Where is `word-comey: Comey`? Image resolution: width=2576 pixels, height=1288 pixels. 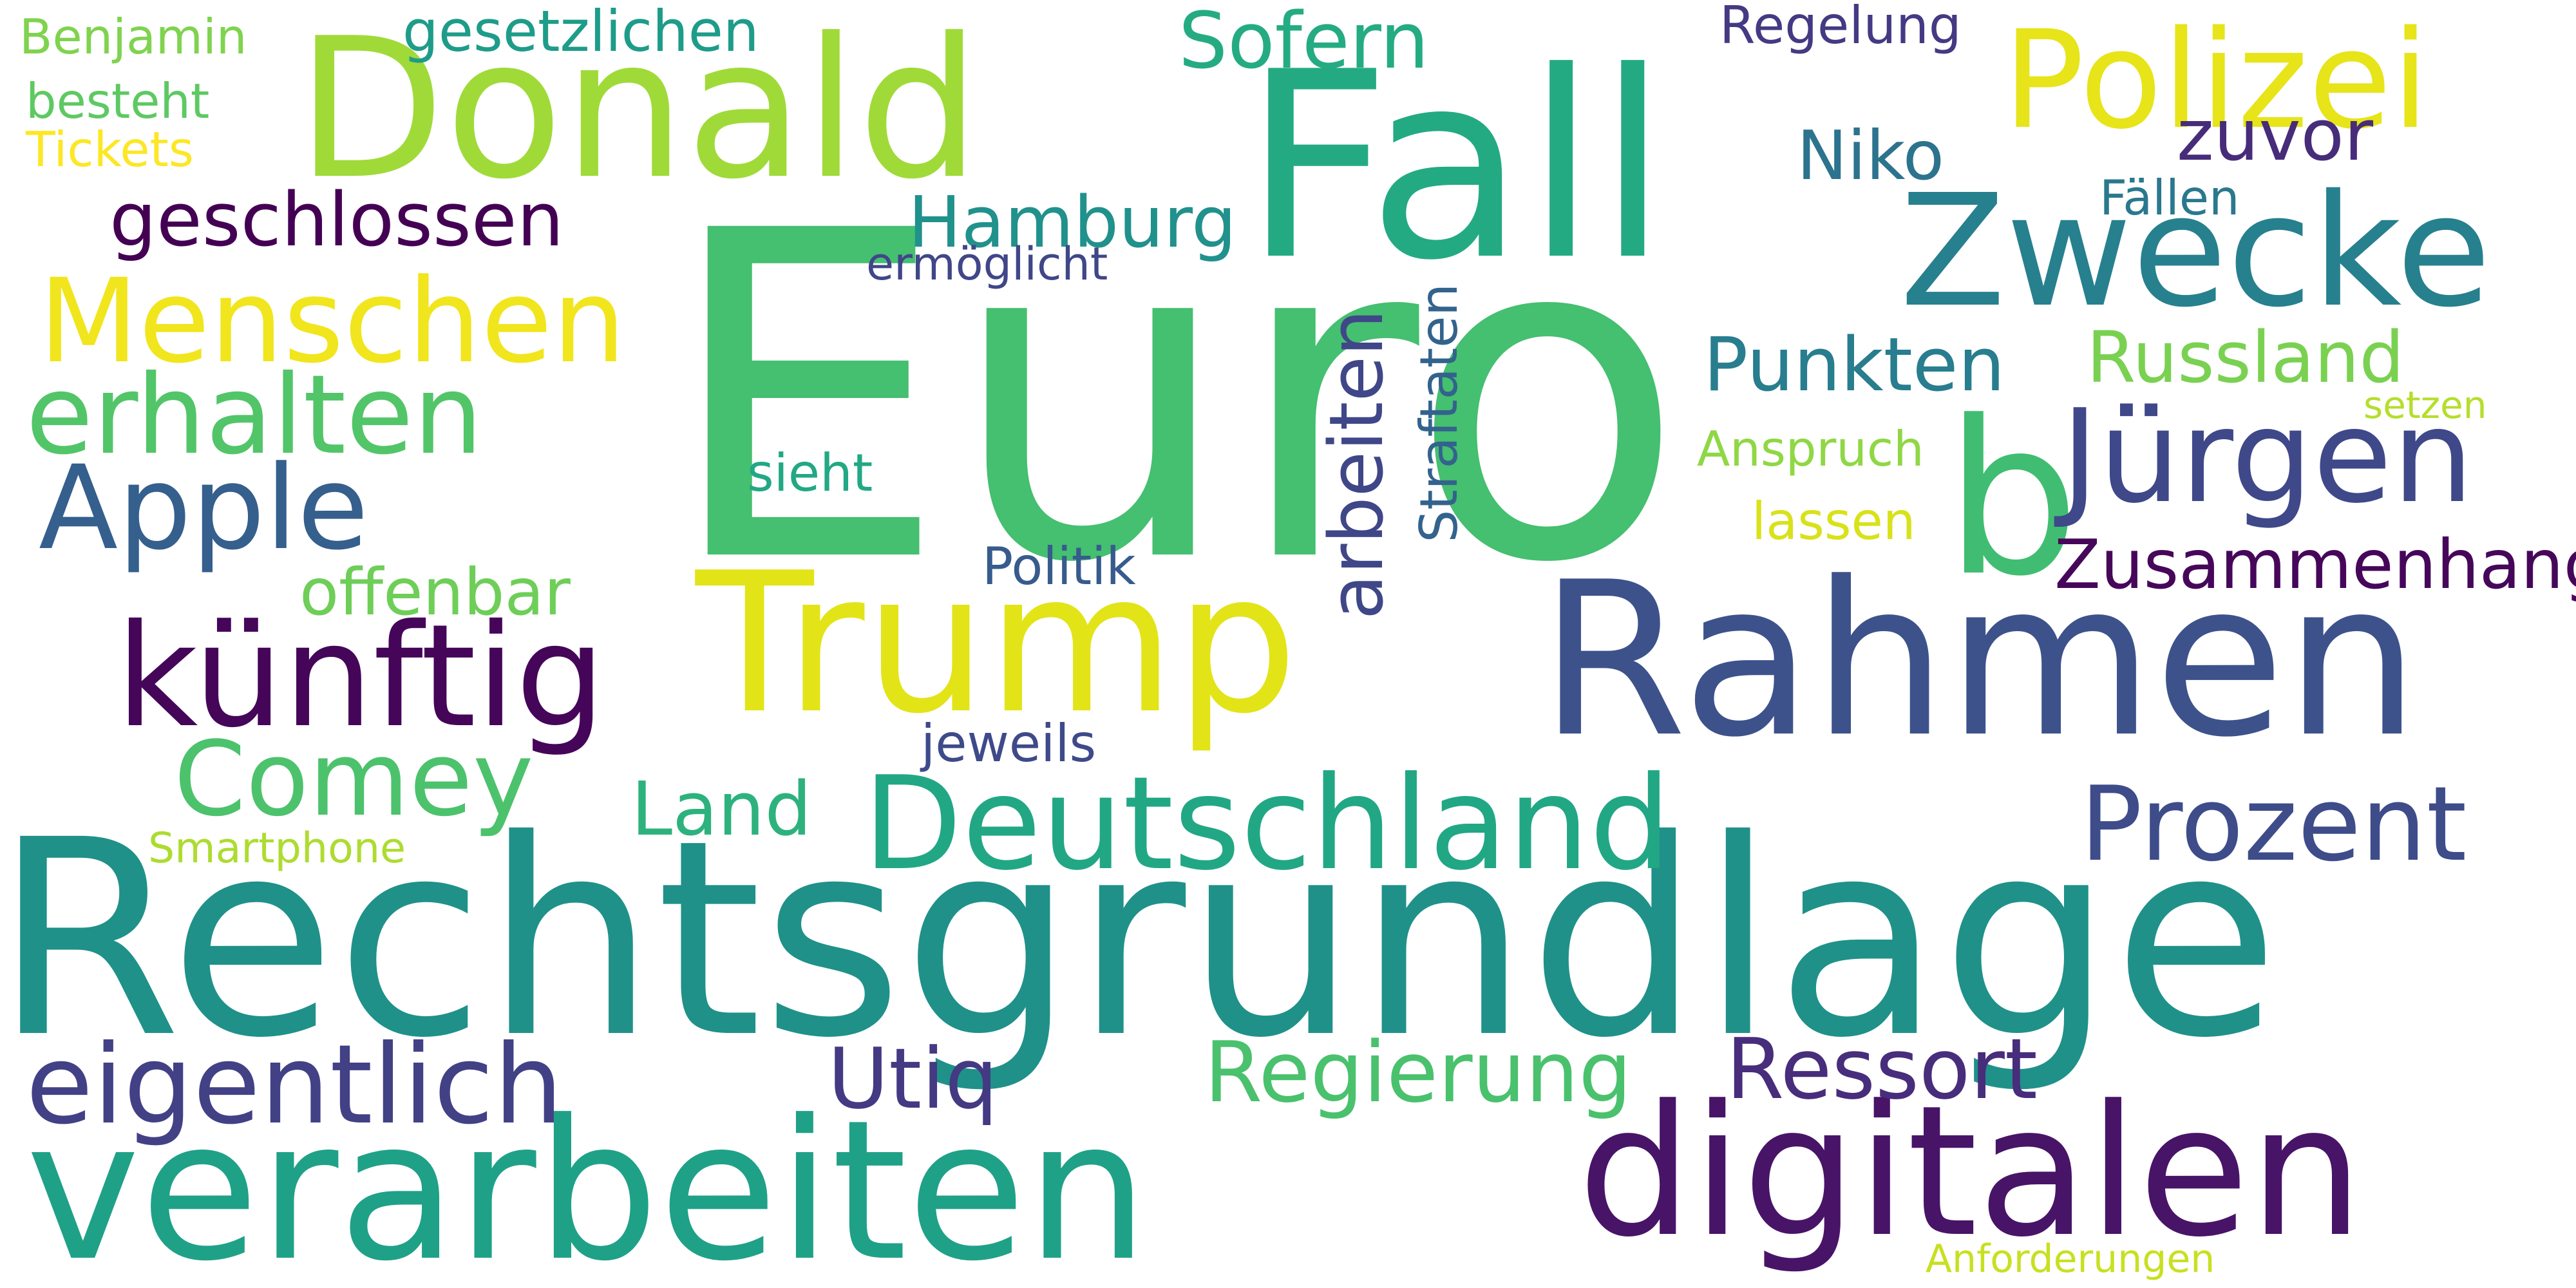
word-comey: Comey is located at coordinates (354, 779).